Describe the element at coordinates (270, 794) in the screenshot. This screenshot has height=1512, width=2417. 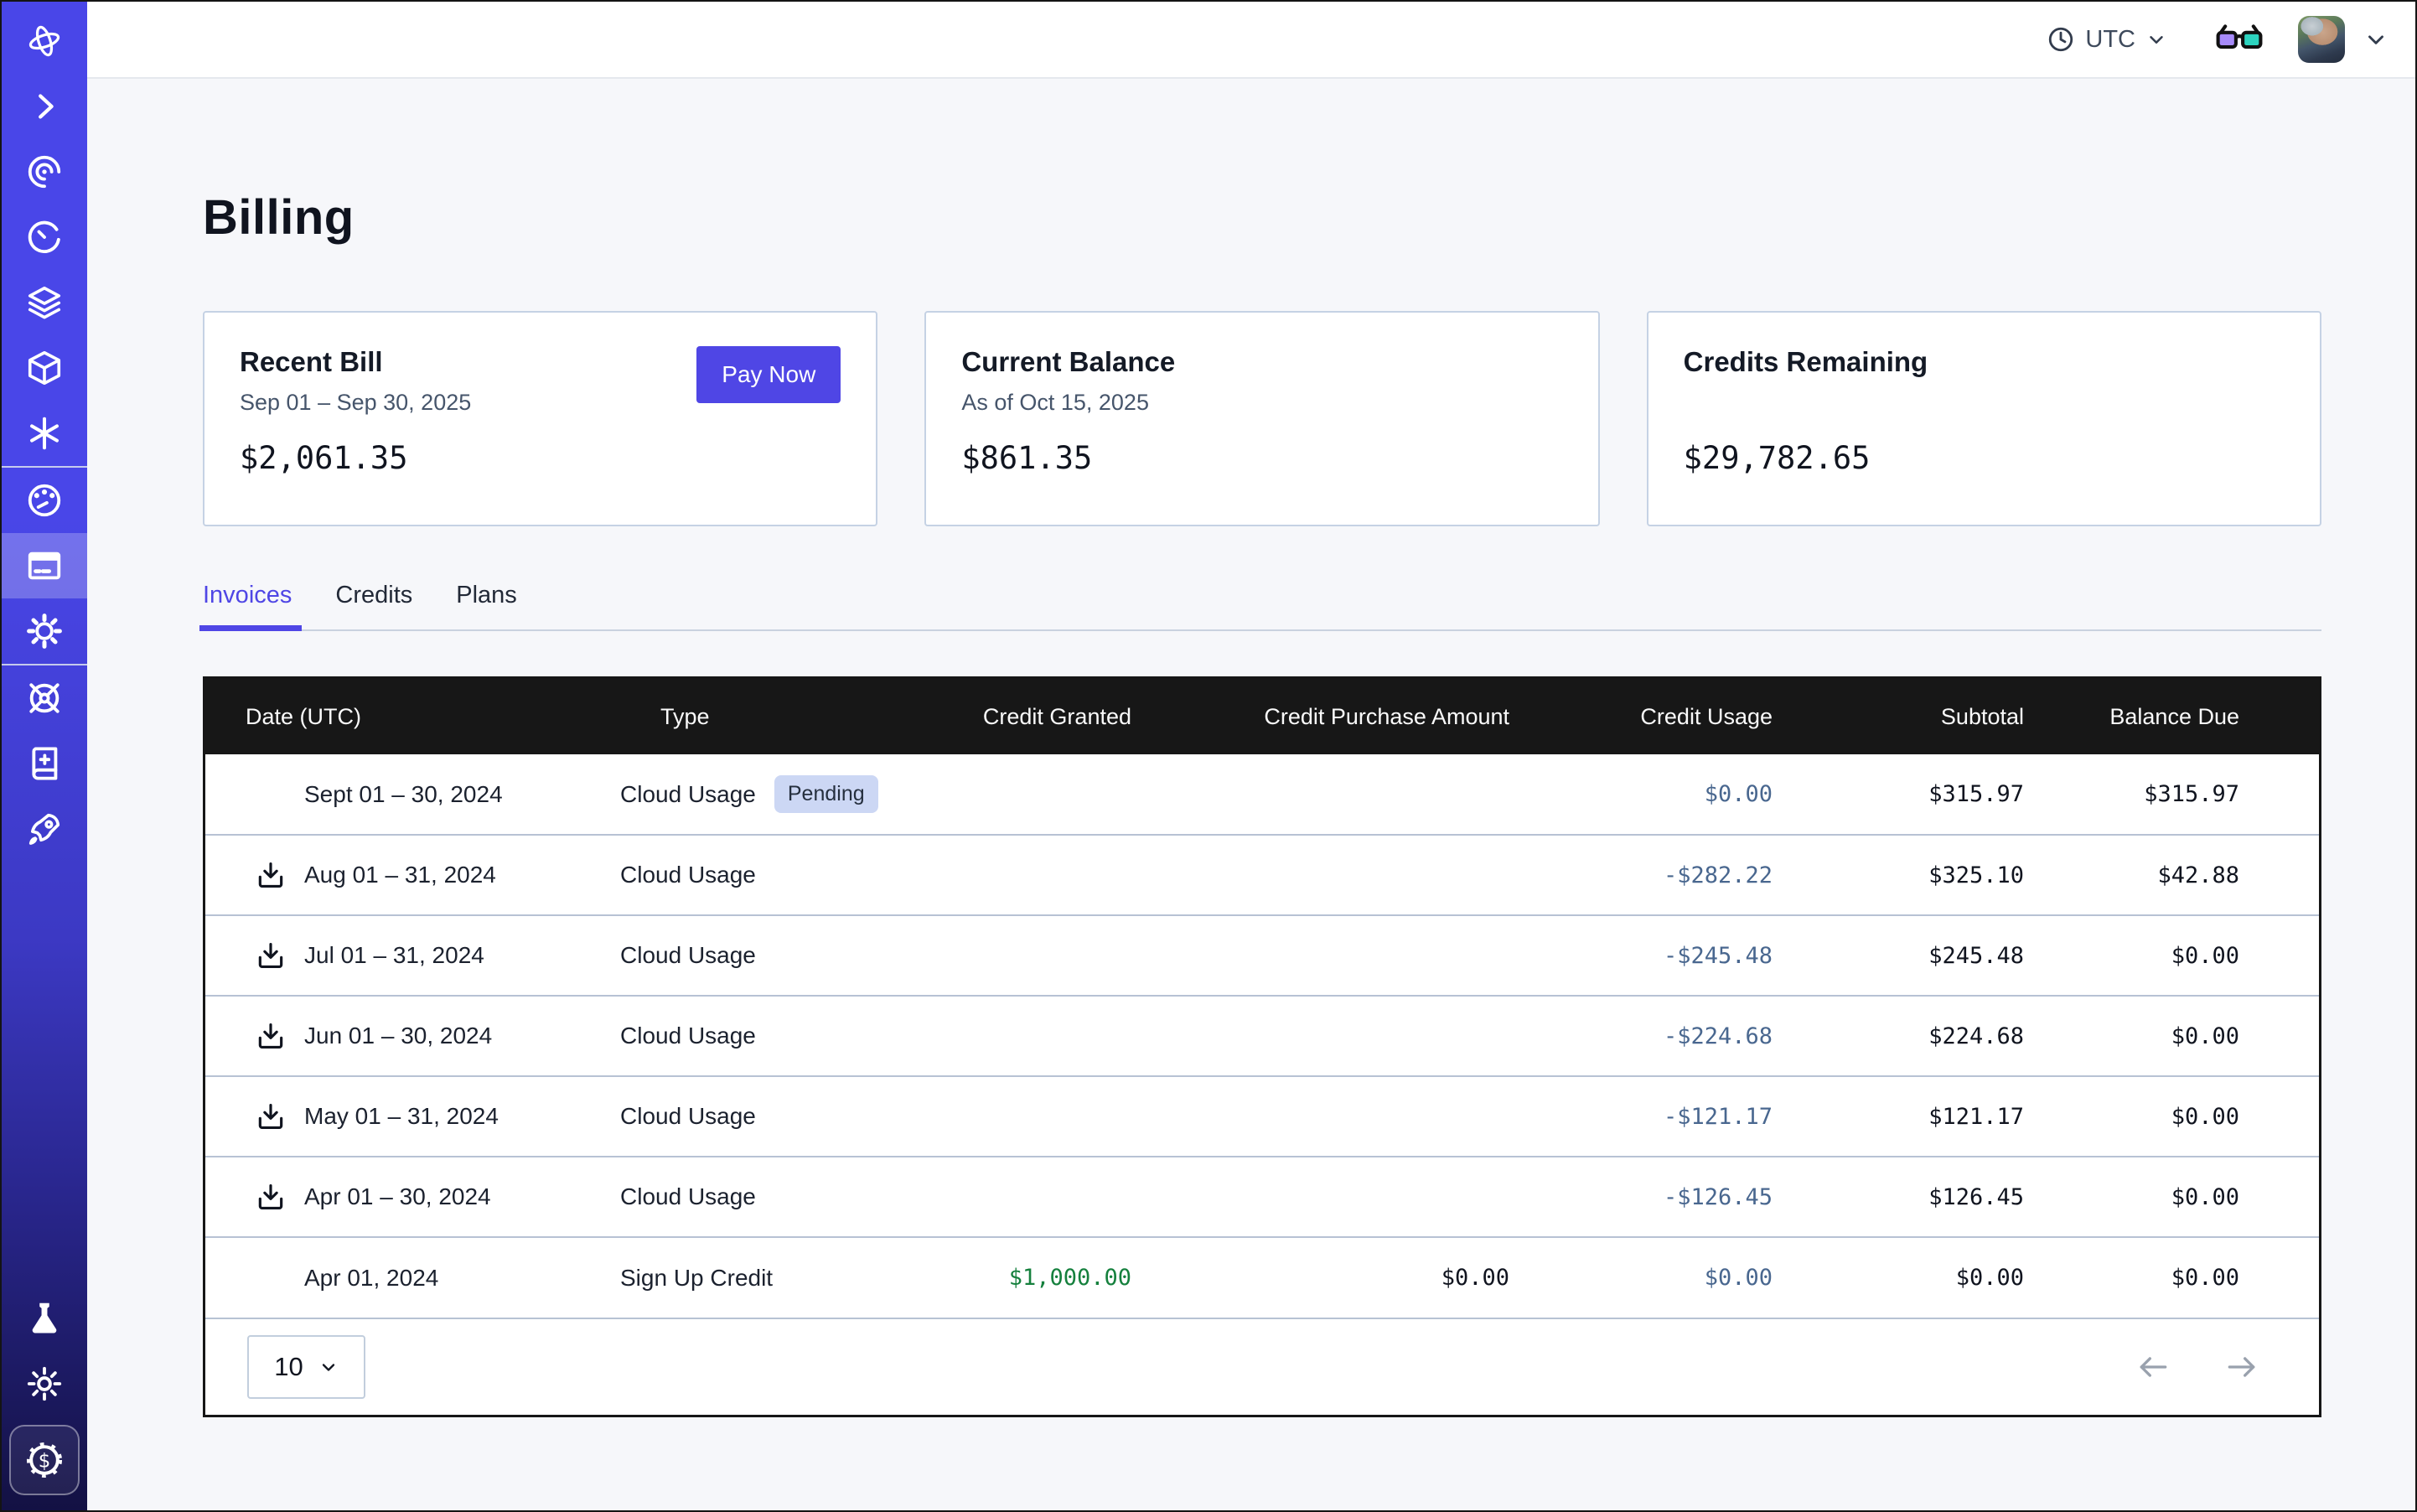
I see `download-slot` at that location.